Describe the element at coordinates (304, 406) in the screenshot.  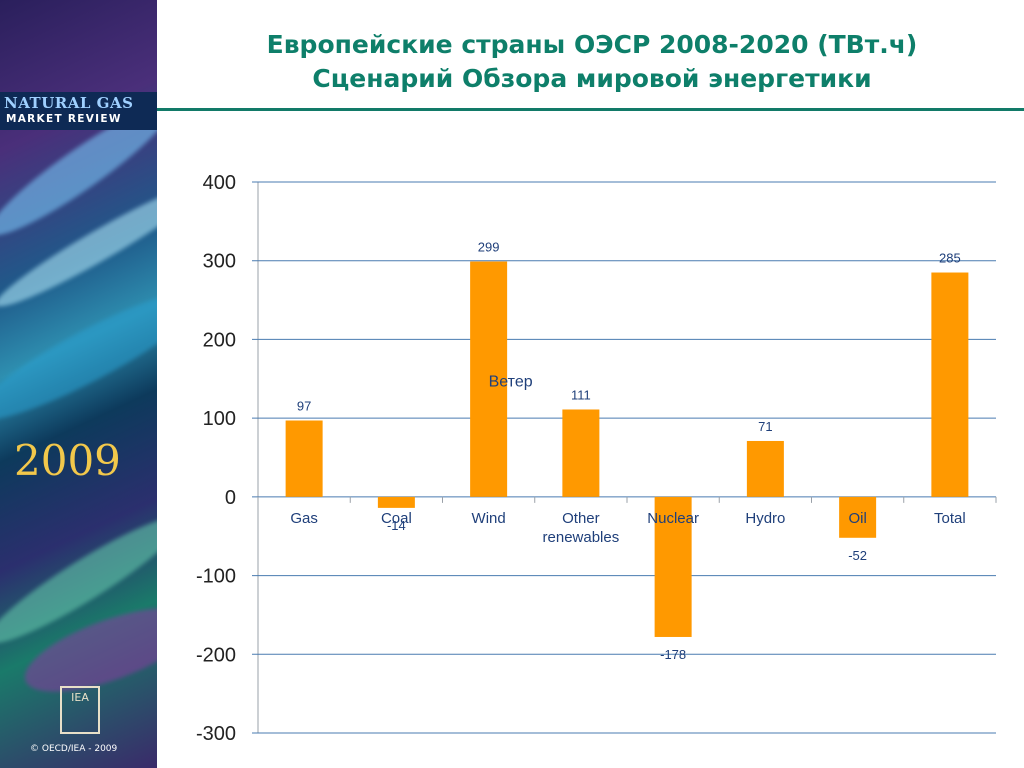
I see `data-label: 97` at that location.